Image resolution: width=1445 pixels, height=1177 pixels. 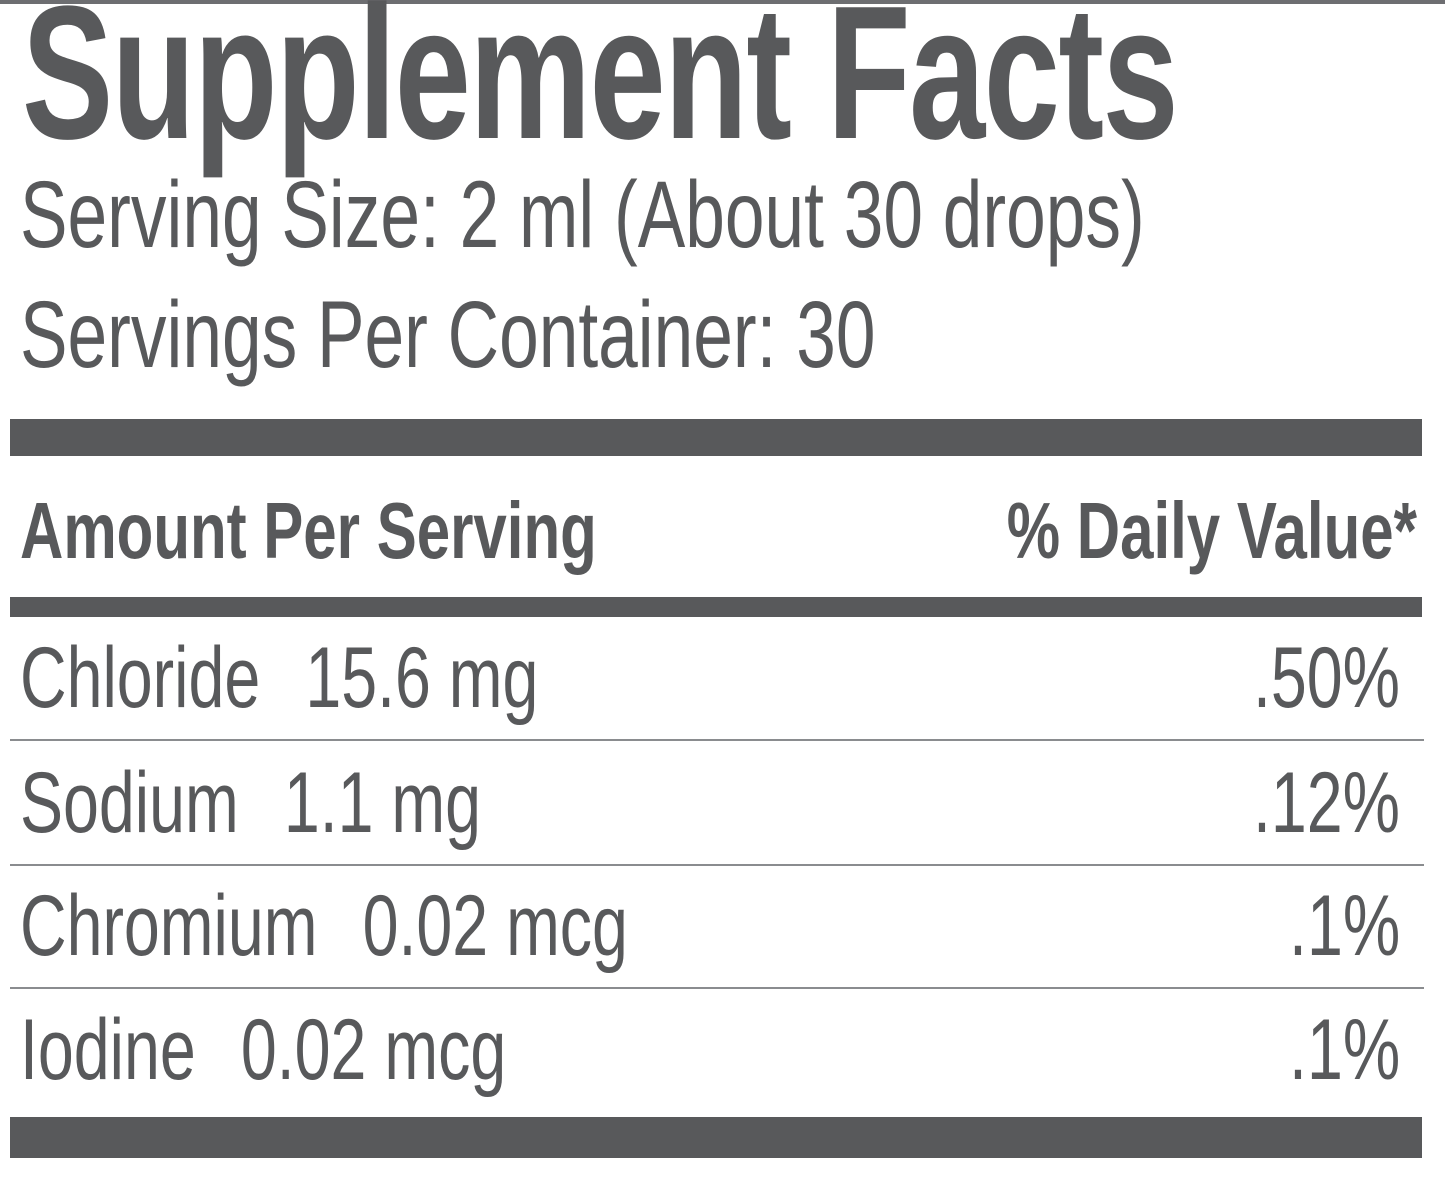 I want to click on nutrient-name: Chromium, so click(x=169, y=926).